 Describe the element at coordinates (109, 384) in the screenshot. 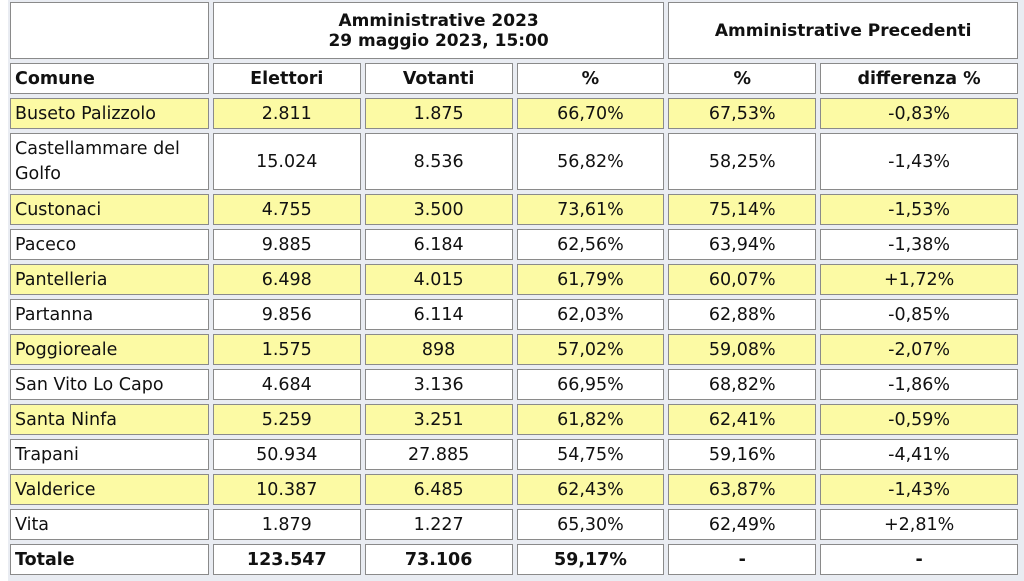

I see `cell-comune: San Vito Lo Capo` at that location.